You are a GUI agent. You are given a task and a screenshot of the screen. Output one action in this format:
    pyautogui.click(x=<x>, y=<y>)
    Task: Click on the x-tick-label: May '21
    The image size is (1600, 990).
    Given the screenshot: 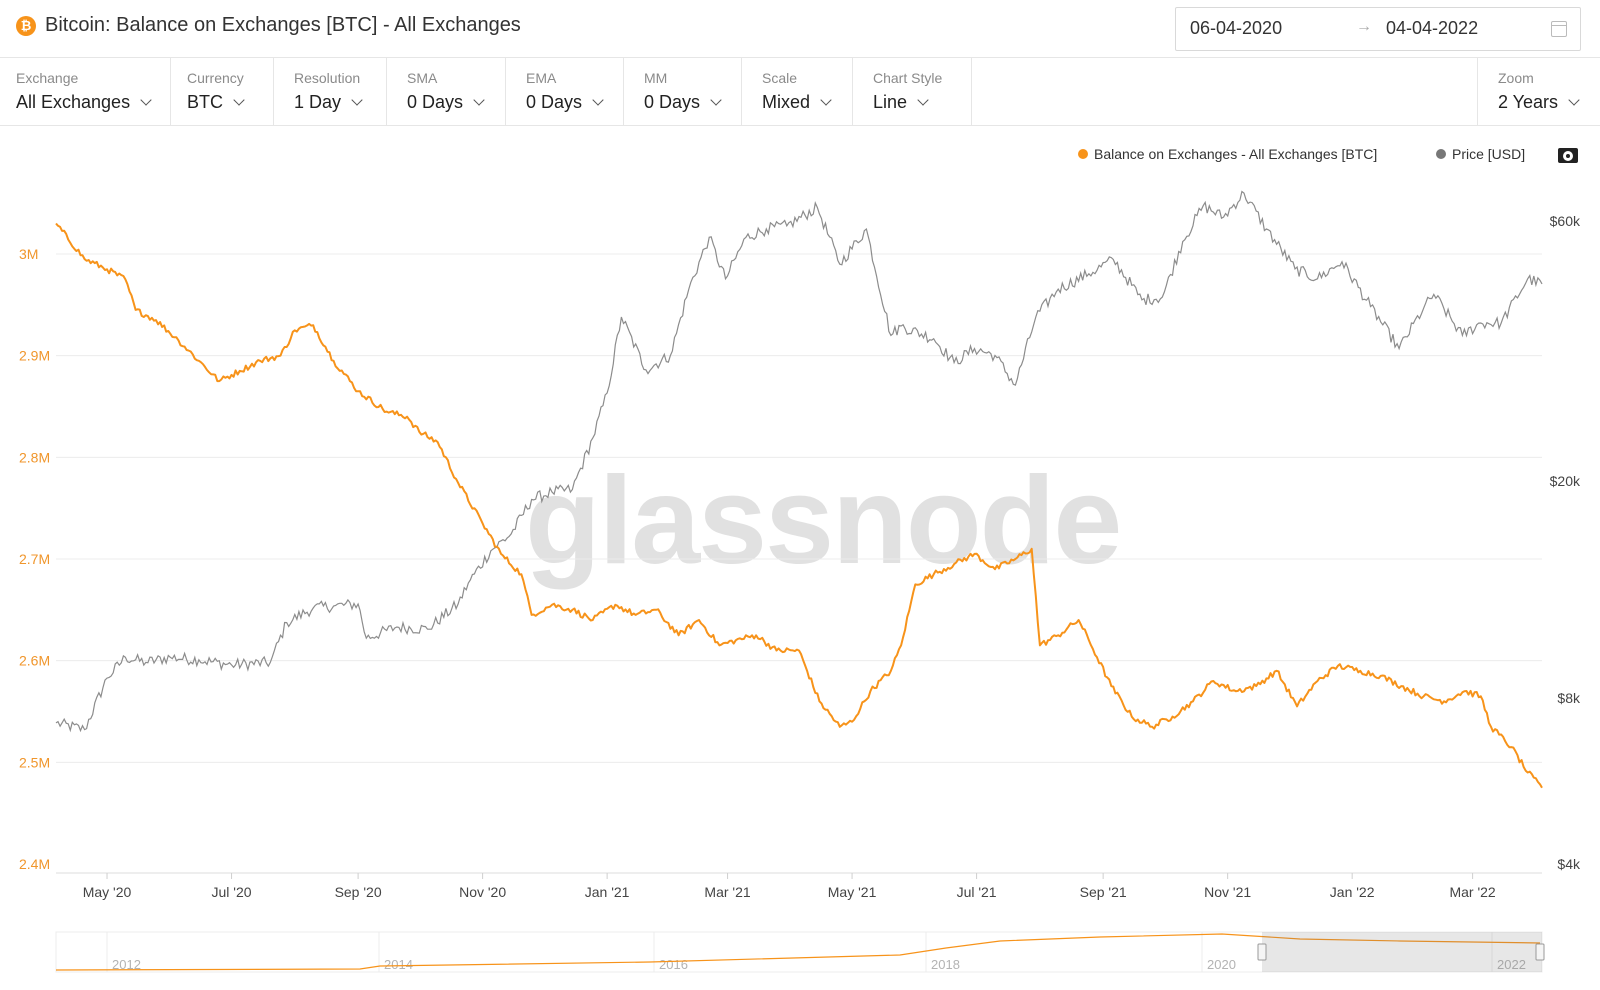 What is the action you would take?
    pyautogui.click(x=852, y=892)
    